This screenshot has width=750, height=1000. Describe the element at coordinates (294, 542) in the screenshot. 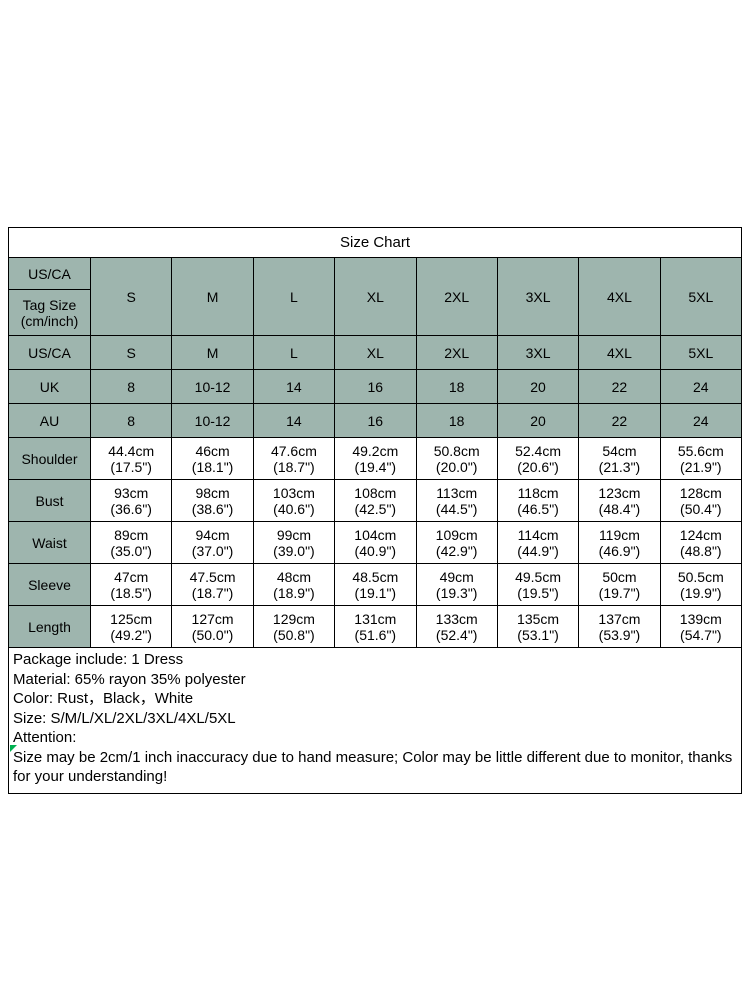

I see `size-cell: 99cm (39.0")` at that location.